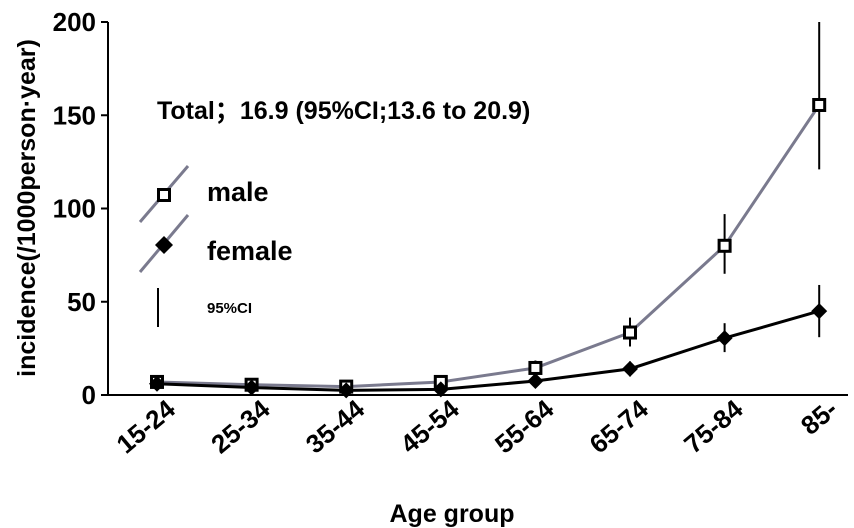  What do you see at coordinates (343, 111) in the screenshot?
I see `total-annotation: Total；16.9 (95%CI;13.6 to 20.9)` at bounding box center [343, 111].